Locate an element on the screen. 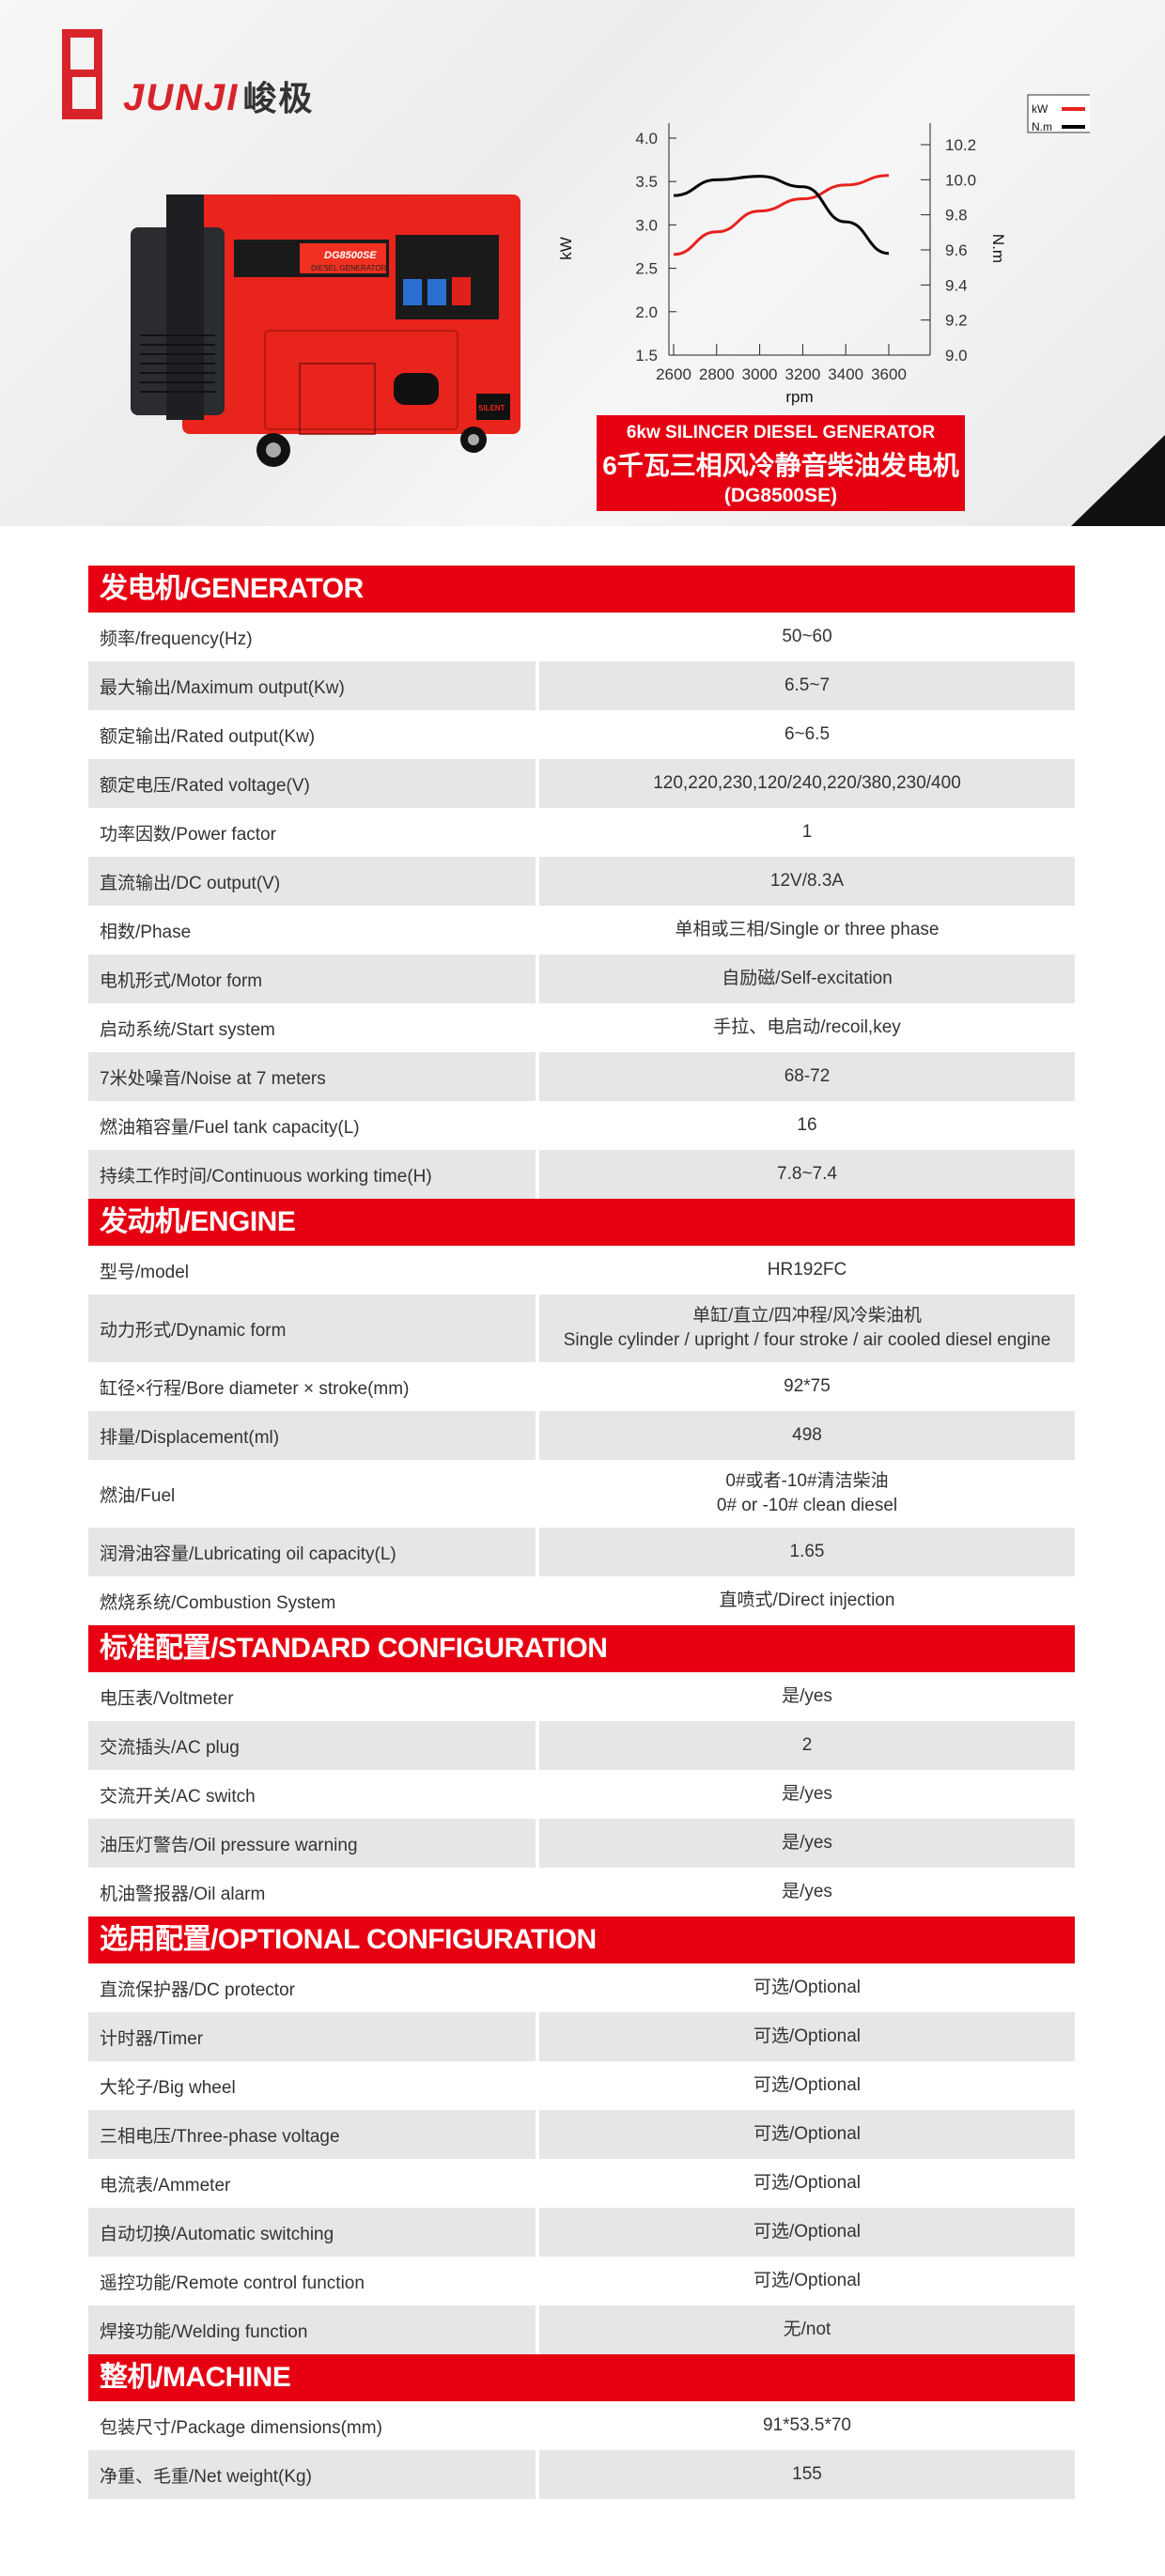 This screenshot has width=1165, height=2576. spec-value: 自励磁/Self-excitation is located at coordinates (807, 979).